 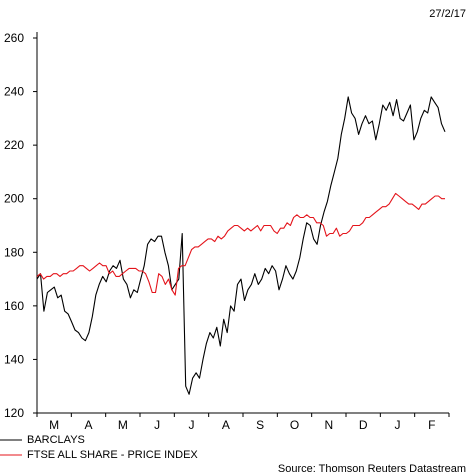 What do you see at coordinates (14, 413) in the screenshot?
I see `y-tick-label: 120` at bounding box center [14, 413].